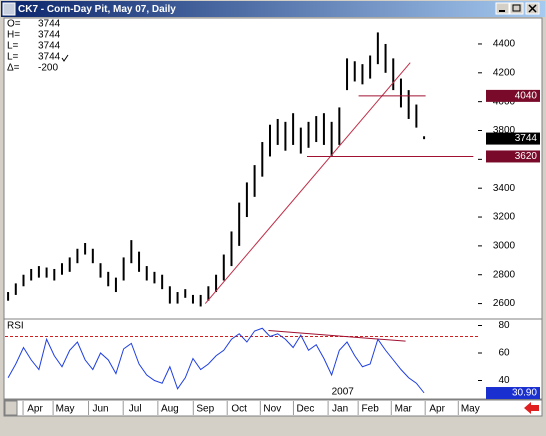 This screenshot has width=546, height=436. I want to click on close-icon, so click(532, 8).